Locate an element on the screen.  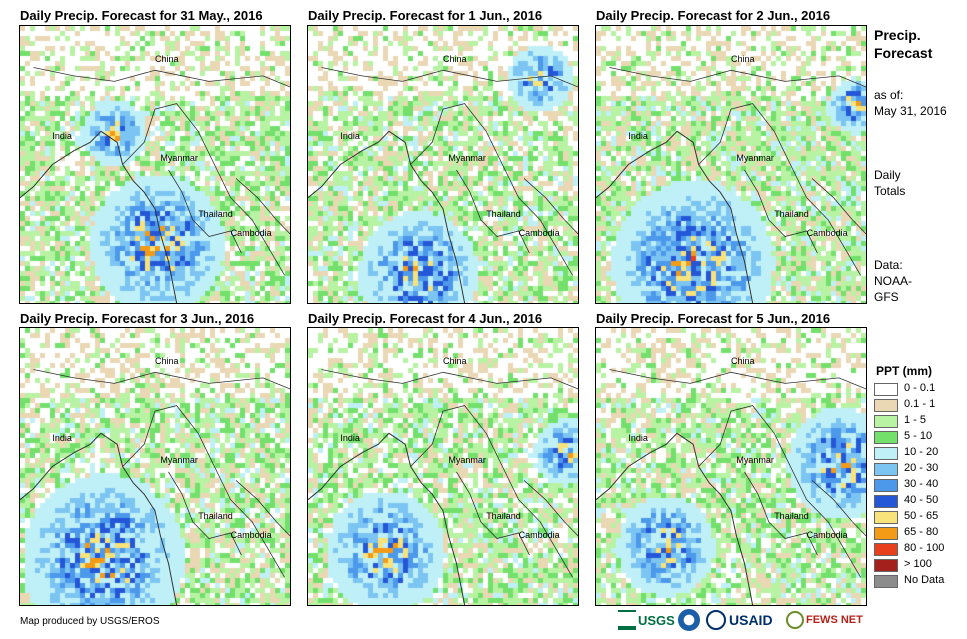
legend-label: 5 - 10 is located at coordinates (918, 436).